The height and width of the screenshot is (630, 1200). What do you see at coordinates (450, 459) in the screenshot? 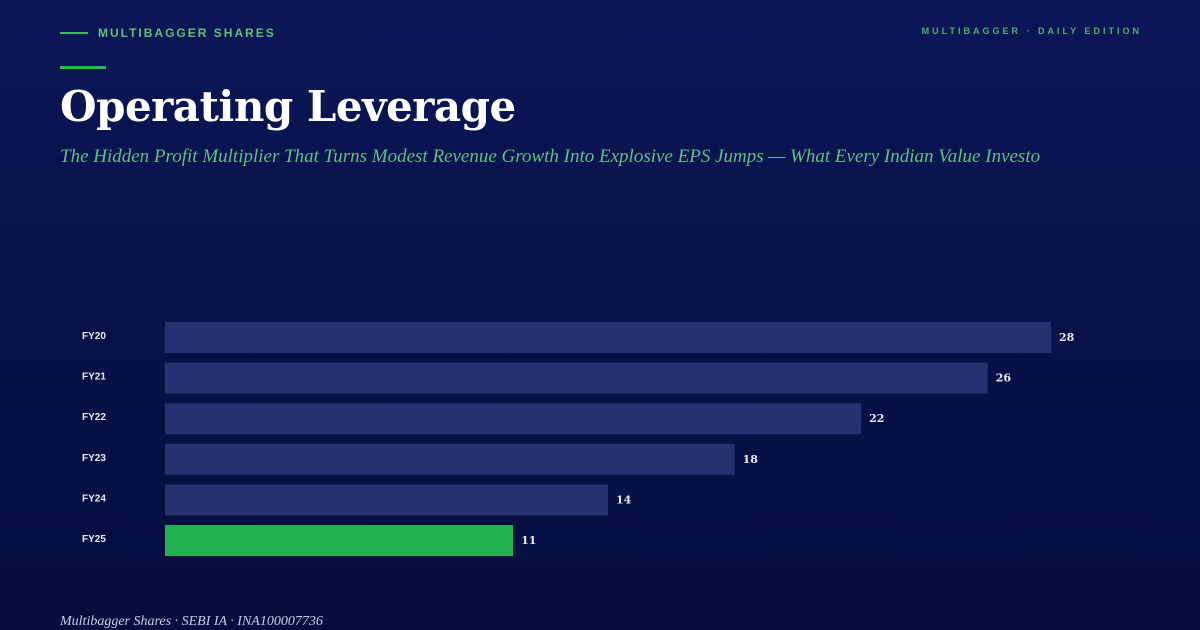
I see `bar-fy23` at bounding box center [450, 459].